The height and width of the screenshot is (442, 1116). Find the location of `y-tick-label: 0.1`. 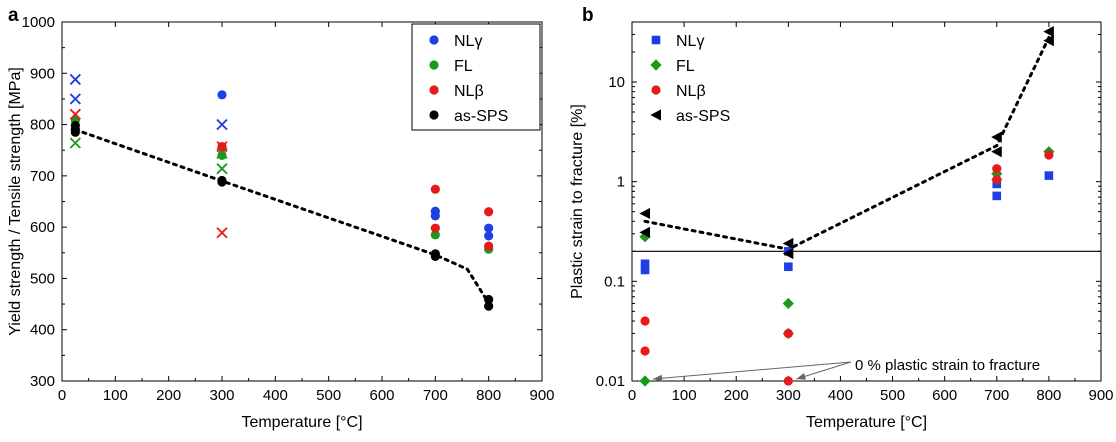

y-tick-label: 0.1 is located at coordinates (614, 281).